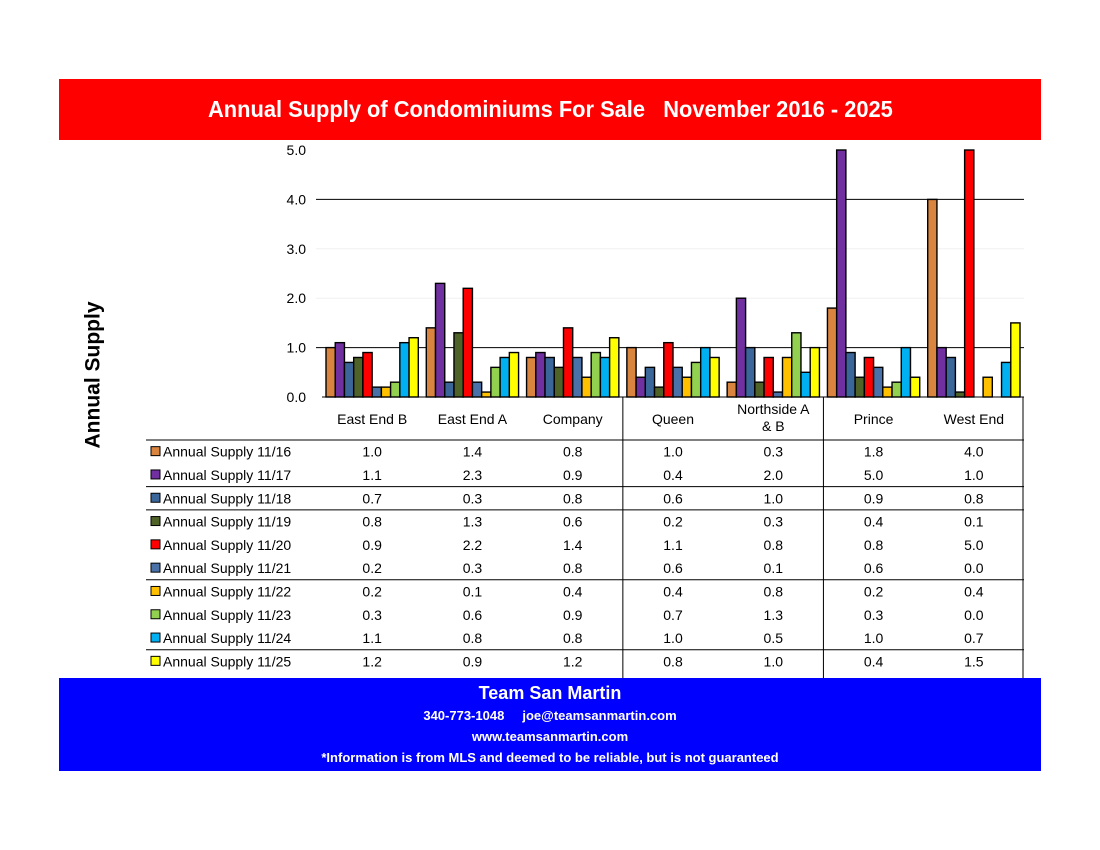 Image resolution: width=1100 pixels, height=850 pixels. Describe the element at coordinates (227, 452) in the screenshot. I see `legend-label: Annual Supply 11/16` at that location.